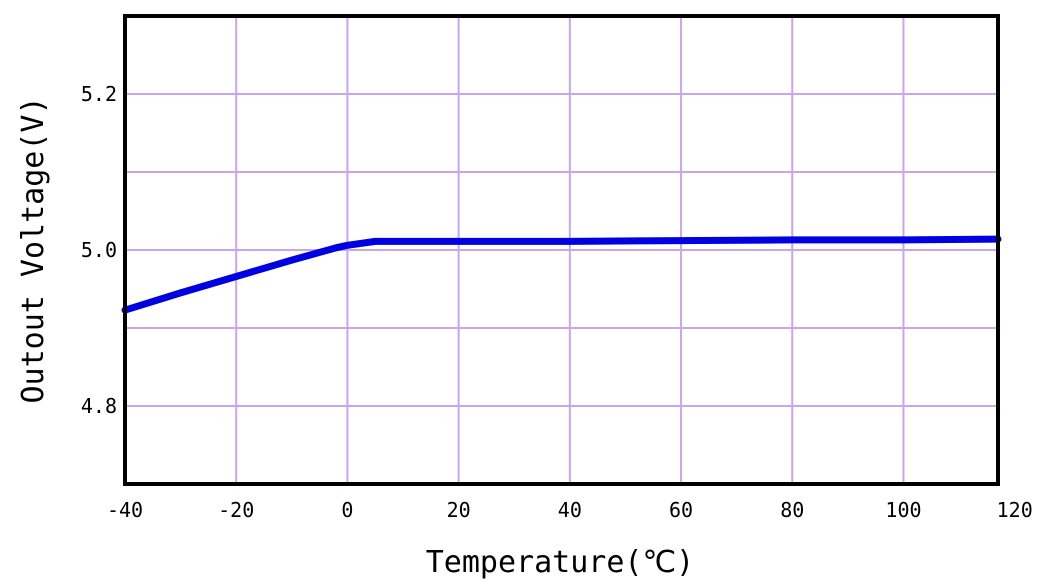 The width and height of the screenshot is (1039, 584). I want to click on y-tick-label: 4.8, so click(99, 406).